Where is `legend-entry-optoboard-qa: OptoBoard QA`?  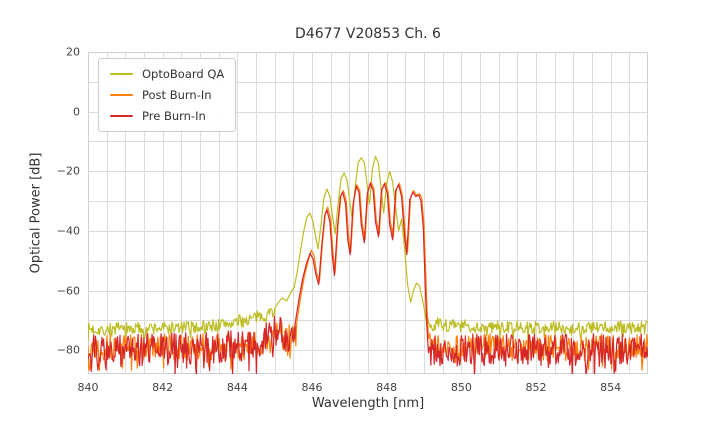 legend-entry-optoboard-qa: OptoBoard QA is located at coordinates (167, 74).